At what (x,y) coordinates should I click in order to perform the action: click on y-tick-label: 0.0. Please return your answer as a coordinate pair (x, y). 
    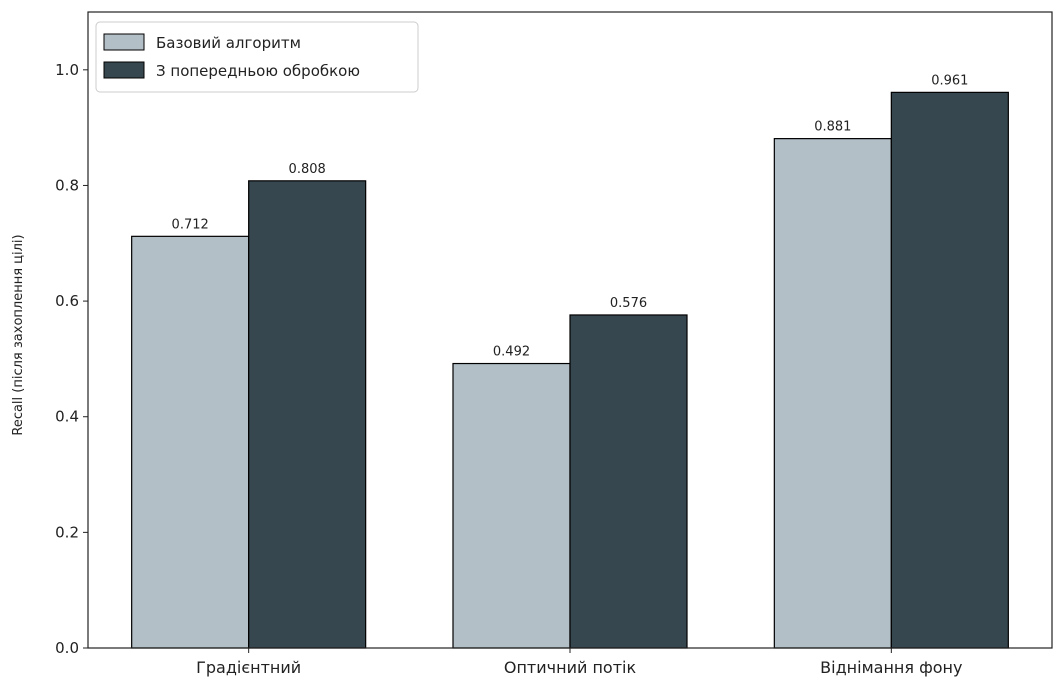
    Looking at the image, I should click on (67, 648).